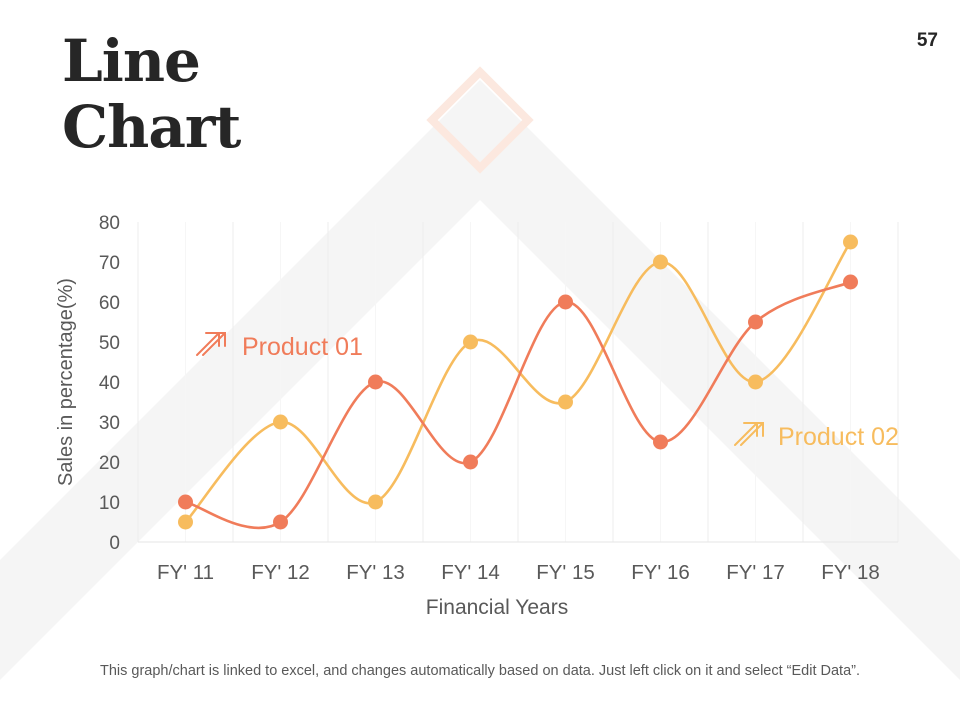  Describe the element at coordinates (151, 94) in the screenshot. I see `slide-title: Line Chart` at that location.